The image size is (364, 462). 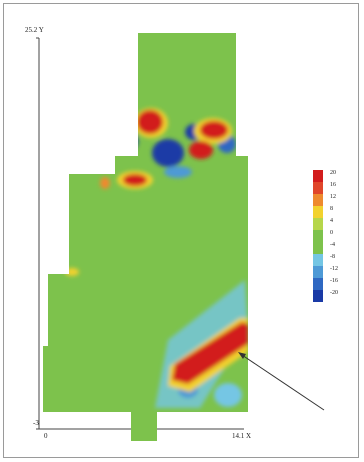 I want to click on colorbar-tick-label: 8, so click(x=331, y=209).